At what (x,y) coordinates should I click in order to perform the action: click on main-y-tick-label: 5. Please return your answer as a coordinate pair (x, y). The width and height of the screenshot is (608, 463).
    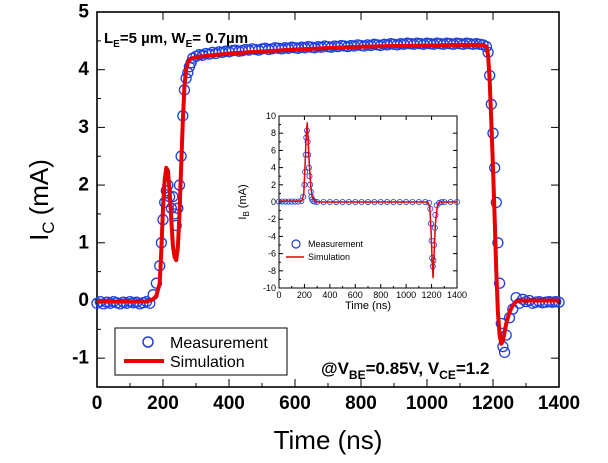
    Looking at the image, I should click on (83, 12).